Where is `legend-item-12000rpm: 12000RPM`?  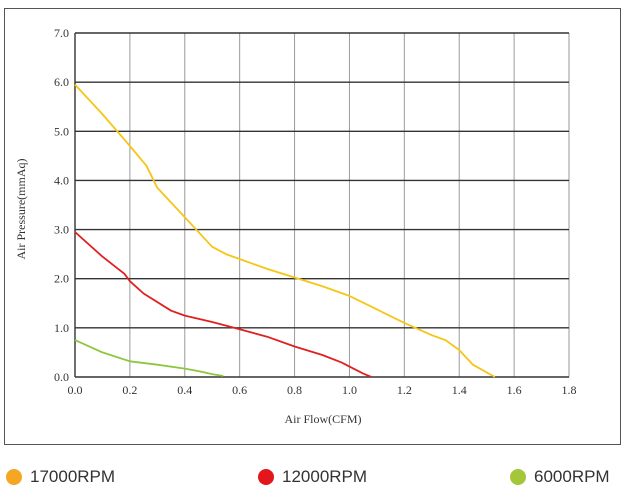 legend-item-12000rpm: 12000RPM is located at coordinates (312, 477).